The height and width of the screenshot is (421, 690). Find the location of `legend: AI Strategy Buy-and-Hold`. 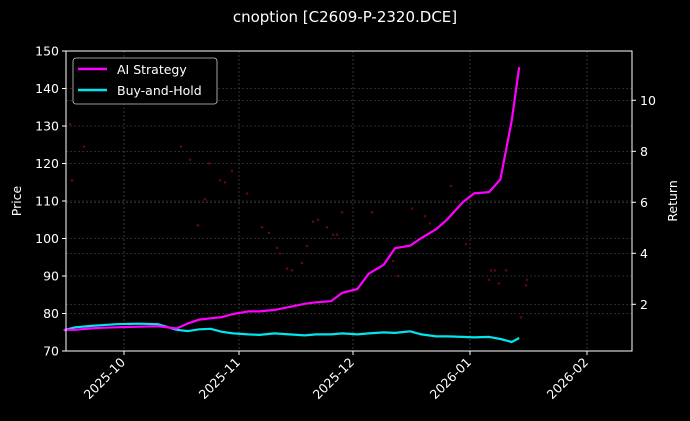

legend: AI Strategy Buy-and-Hold is located at coordinates (145, 81).